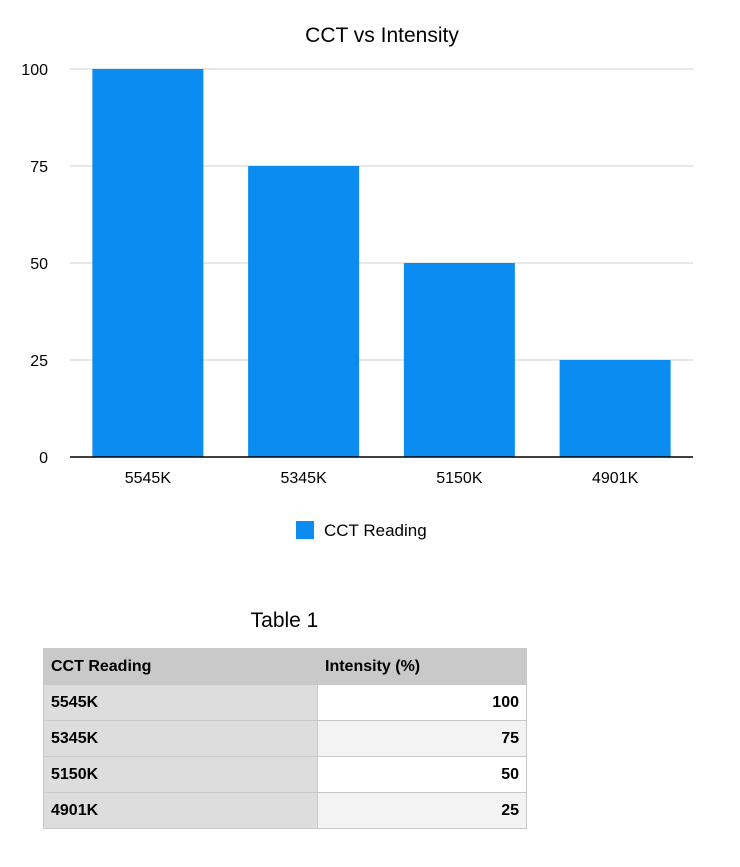  I want to click on row-value: 25, so click(422, 810).